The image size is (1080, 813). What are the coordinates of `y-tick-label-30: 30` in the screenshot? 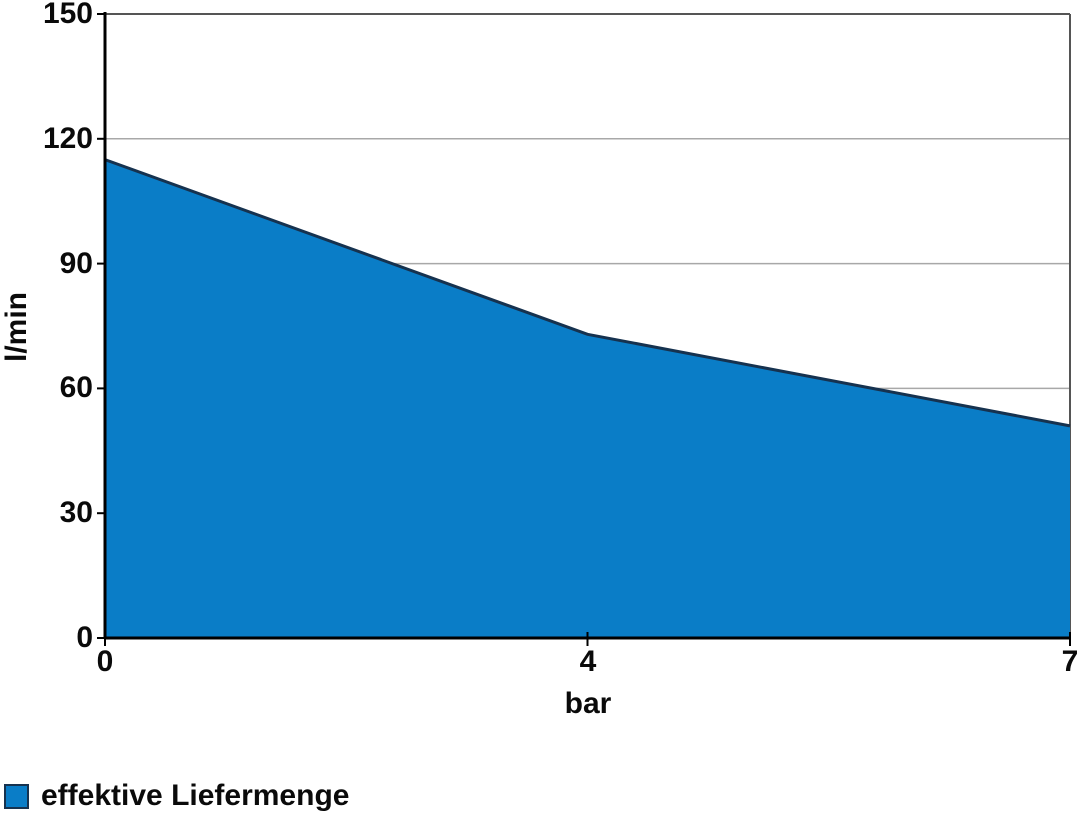 It's located at (76, 512).